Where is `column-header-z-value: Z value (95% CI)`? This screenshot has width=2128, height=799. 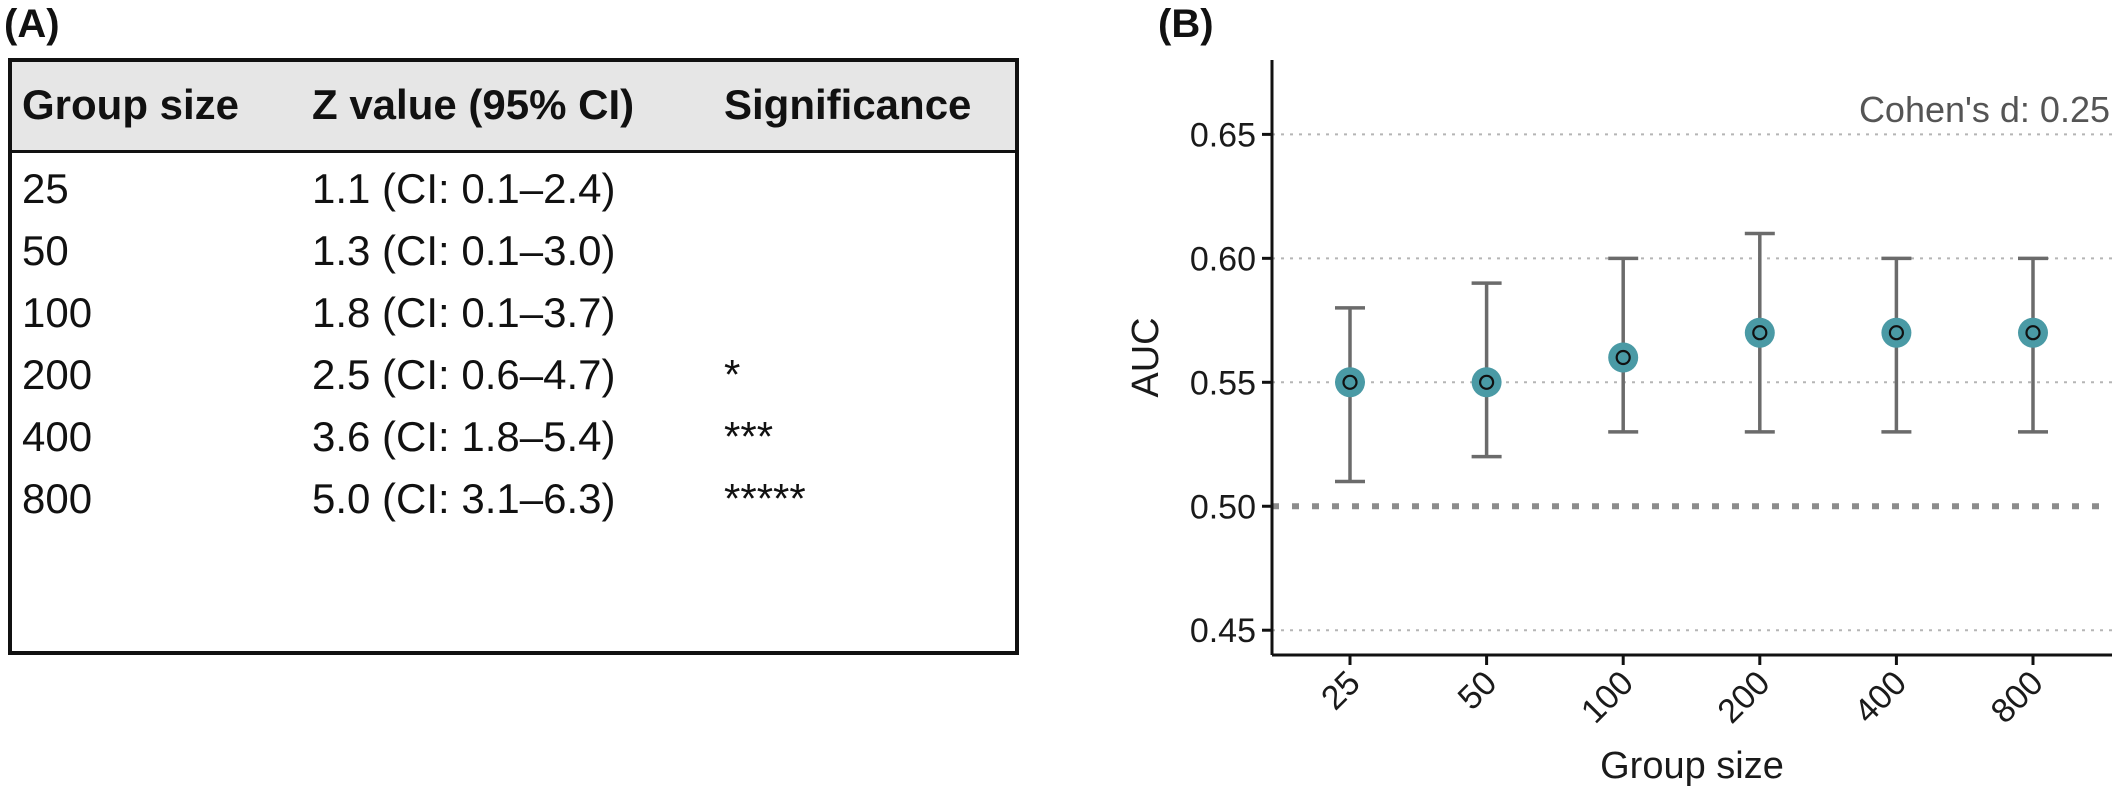
column-header-z-value: Z value (95% CI) is located at coordinates (473, 104).